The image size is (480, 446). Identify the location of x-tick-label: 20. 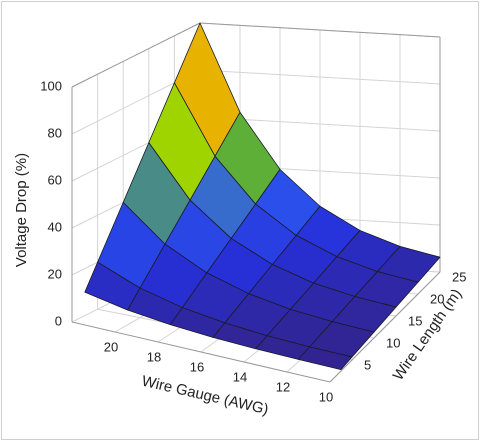
(111, 346).